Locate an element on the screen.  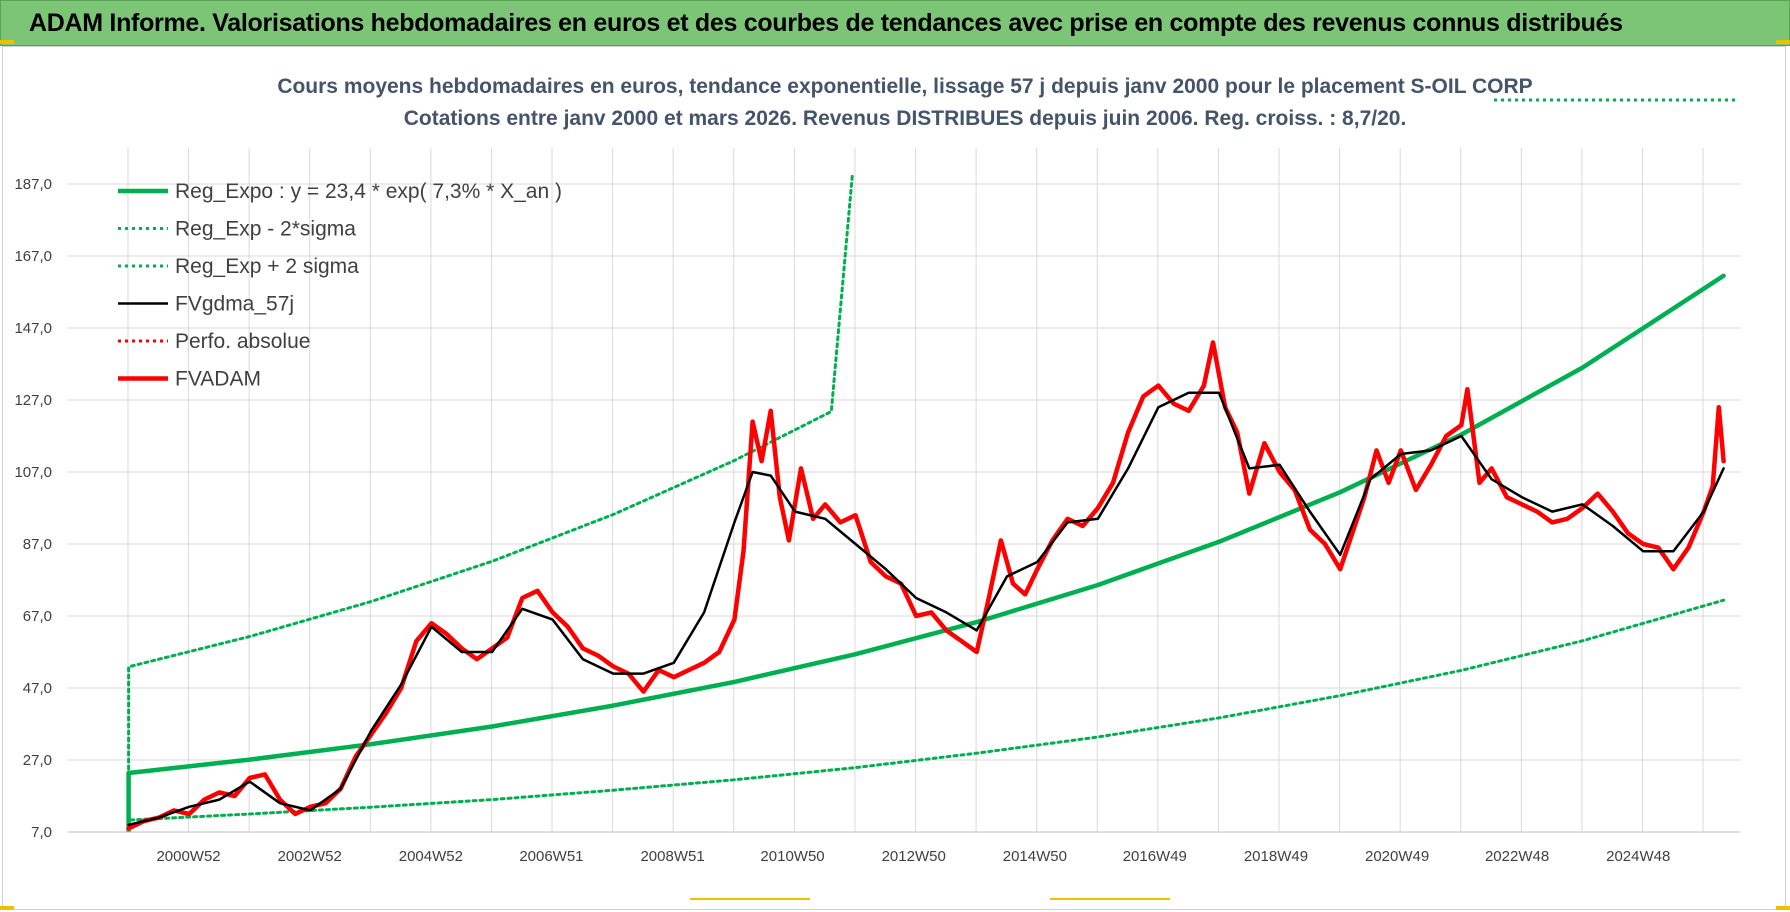
x-tick-label: 2010W50 is located at coordinates (792, 856).